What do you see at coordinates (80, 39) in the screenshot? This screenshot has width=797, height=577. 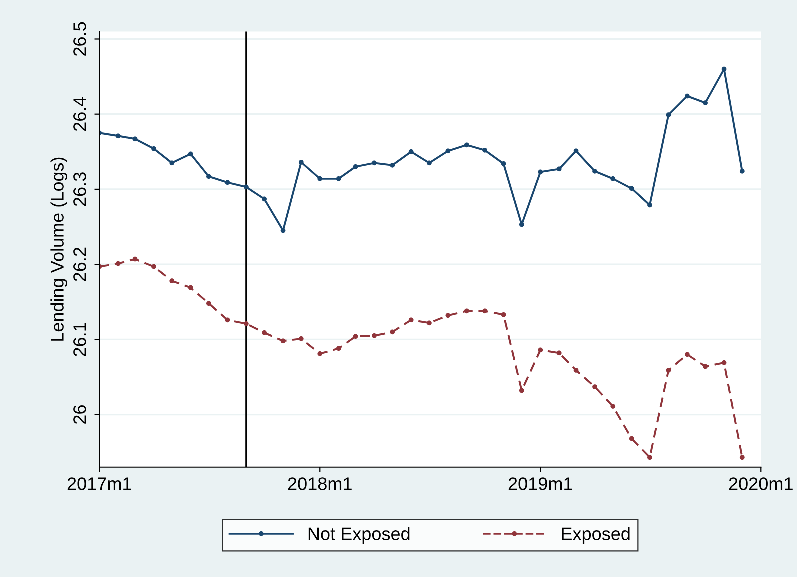 I see `y-tick-label: 26.5` at bounding box center [80, 39].